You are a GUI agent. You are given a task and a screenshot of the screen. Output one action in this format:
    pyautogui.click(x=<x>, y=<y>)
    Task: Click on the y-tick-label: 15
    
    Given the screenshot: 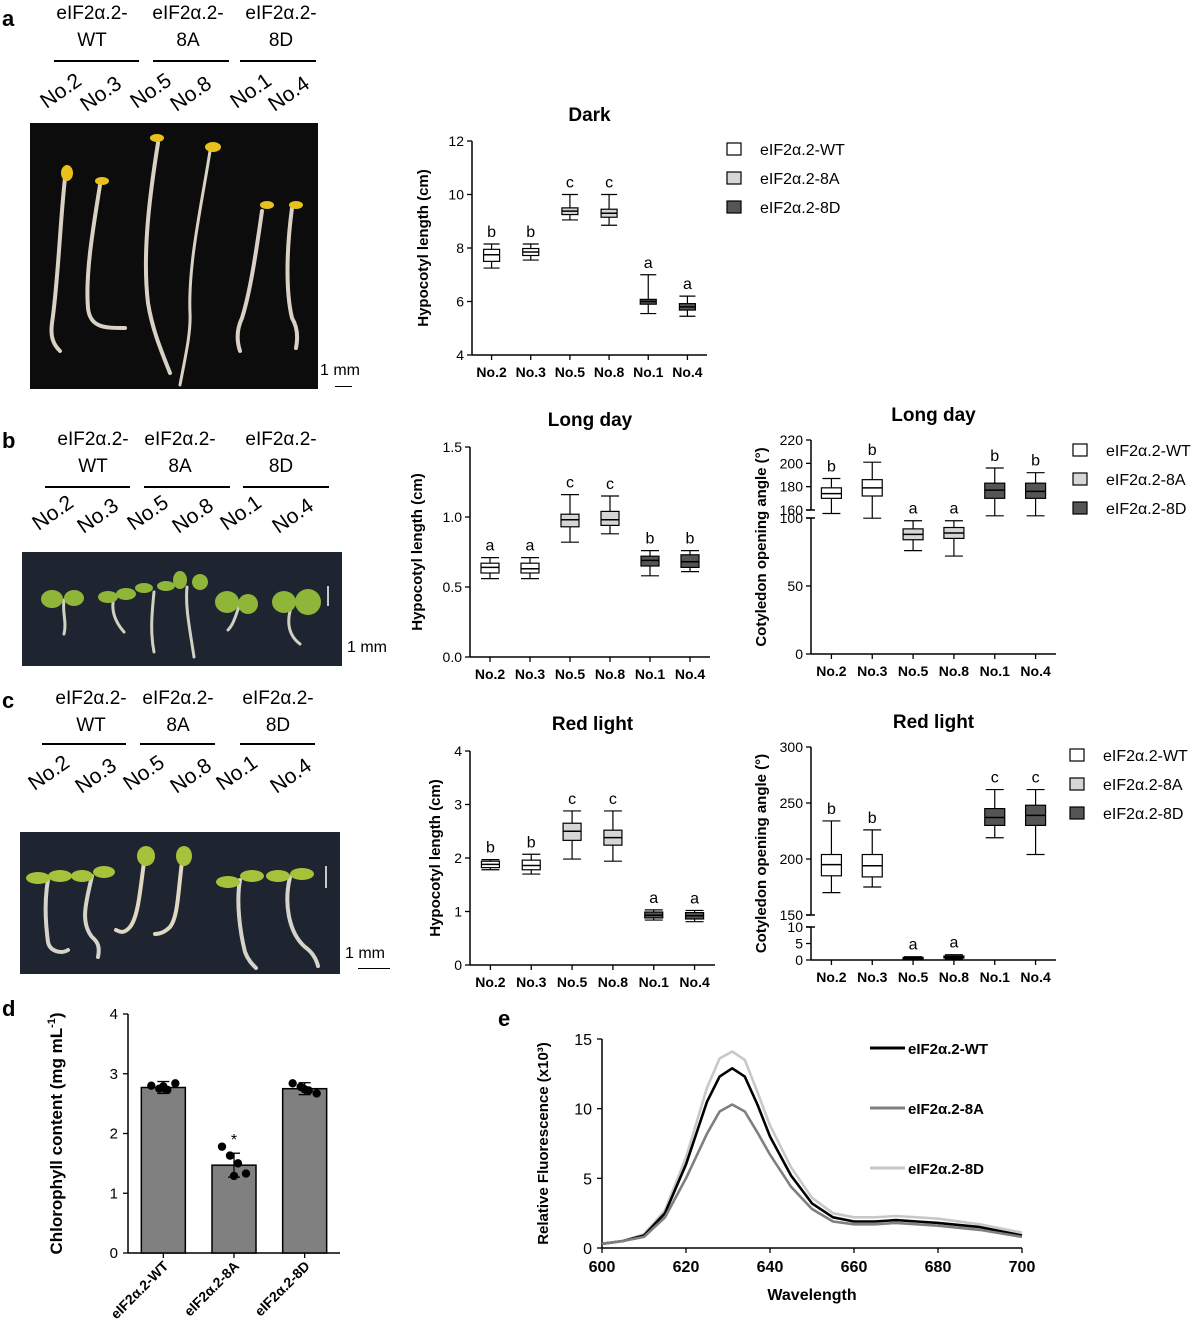 What is the action you would take?
    pyautogui.click(x=583, y=1040)
    